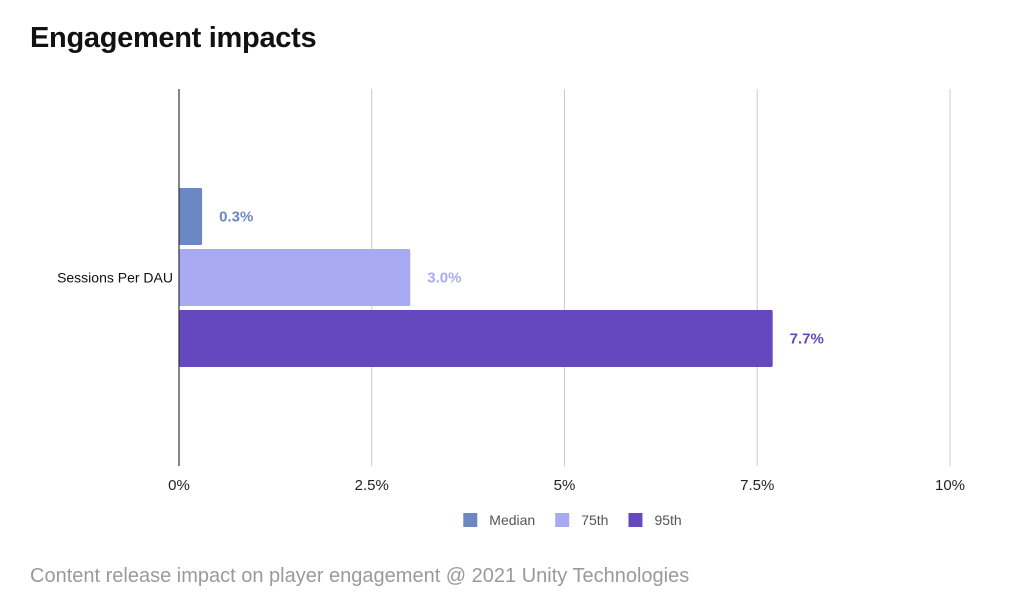 This screenshot has width=1021, height=600. What do you see at coordinates (191, 216) in the screenshot?
I see `bar-median` at bounding box center [191, 216].